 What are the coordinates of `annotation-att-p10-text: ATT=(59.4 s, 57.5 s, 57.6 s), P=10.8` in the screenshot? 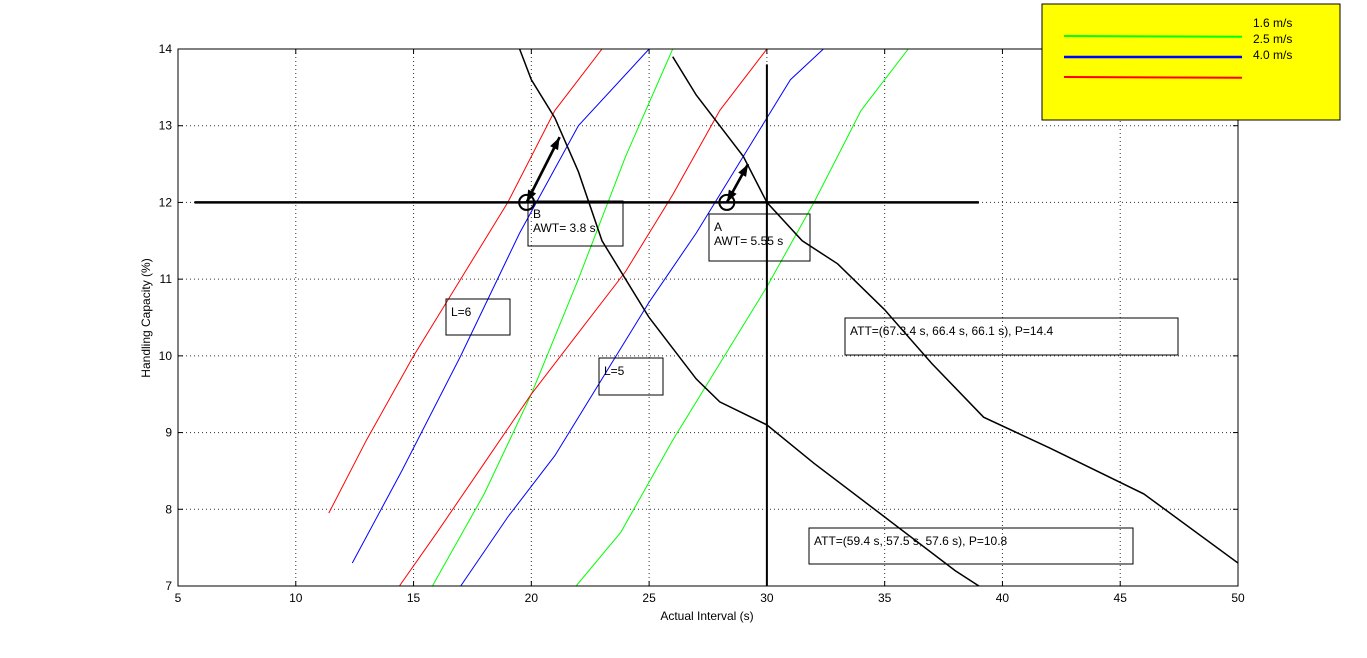 It's located at (911, 541).